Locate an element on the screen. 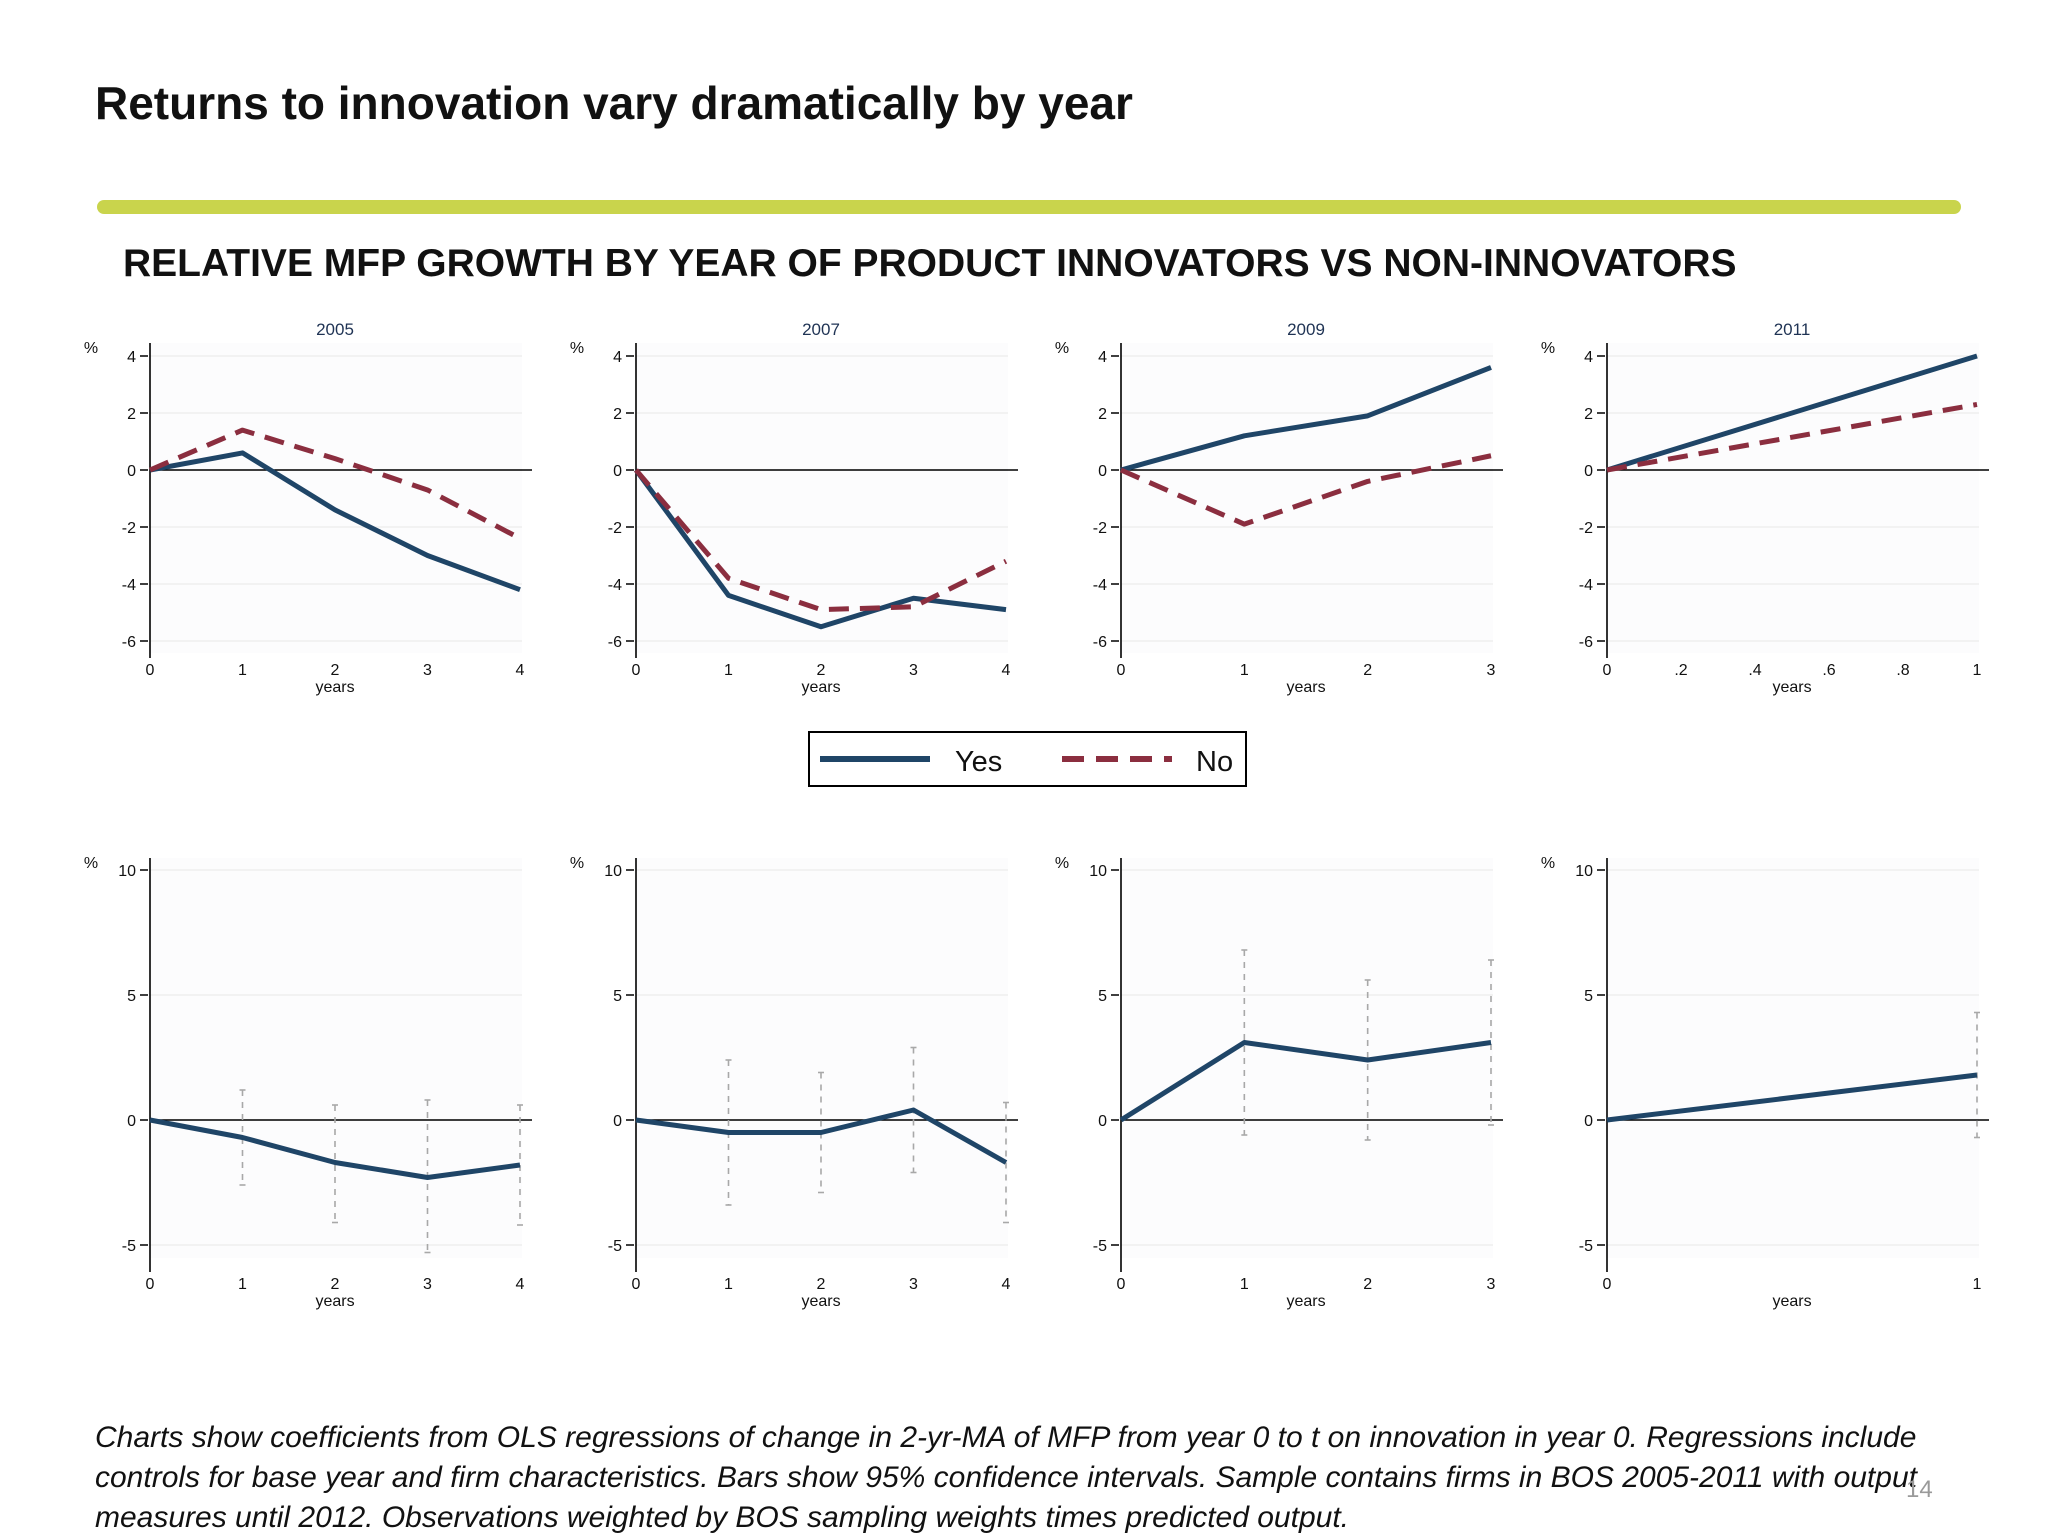 Image resolution: width=2048 pixels, height=1538 pixels. x-tick-label: .6 is located at coordinates (1828, 670).